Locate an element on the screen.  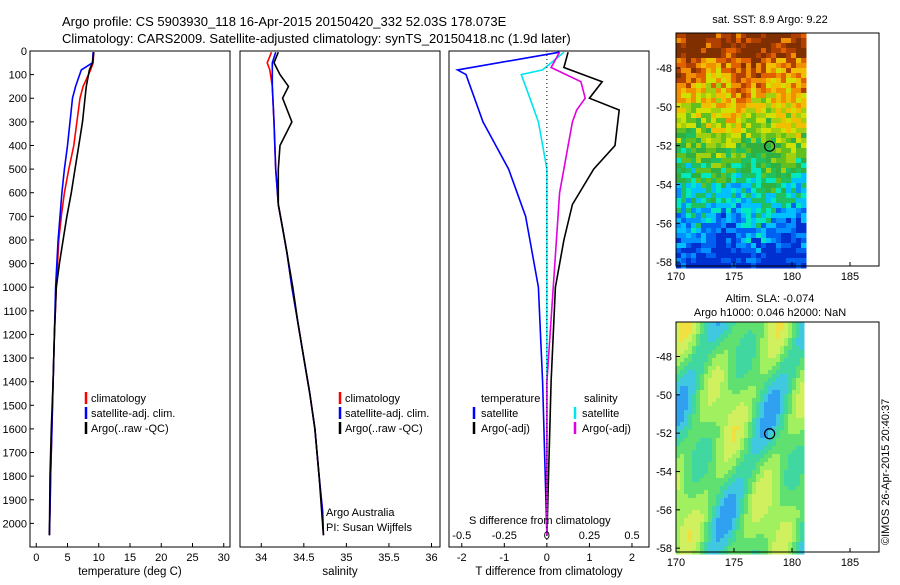
legend-label-satellite: satellite-adj. clim. is located at coordinates (133, 414).